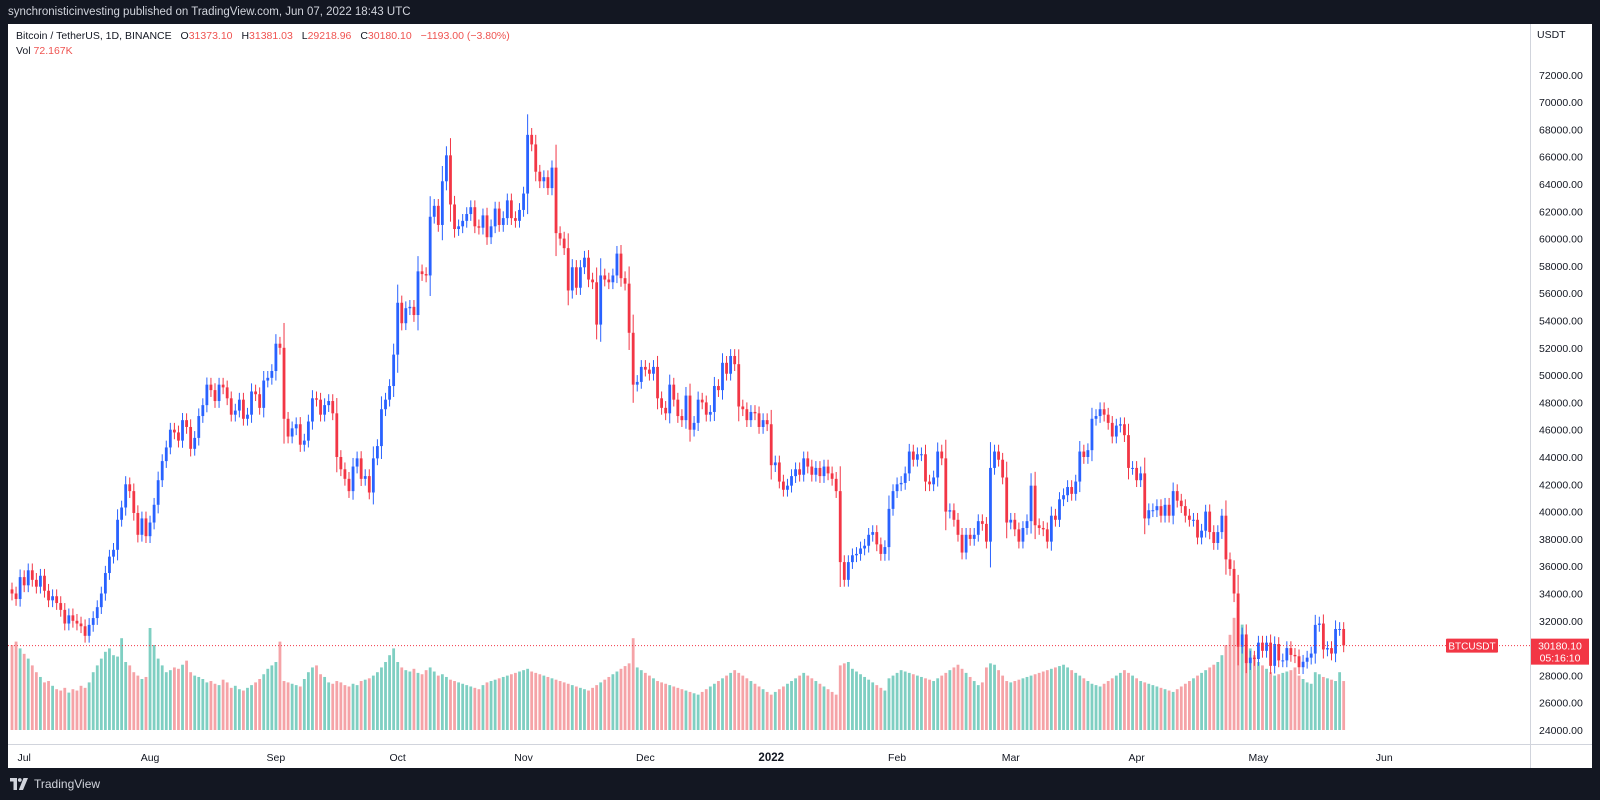 The image size is (1600, 800). I want to click on price-tick-label: 56000.00, so click(1561, 294).